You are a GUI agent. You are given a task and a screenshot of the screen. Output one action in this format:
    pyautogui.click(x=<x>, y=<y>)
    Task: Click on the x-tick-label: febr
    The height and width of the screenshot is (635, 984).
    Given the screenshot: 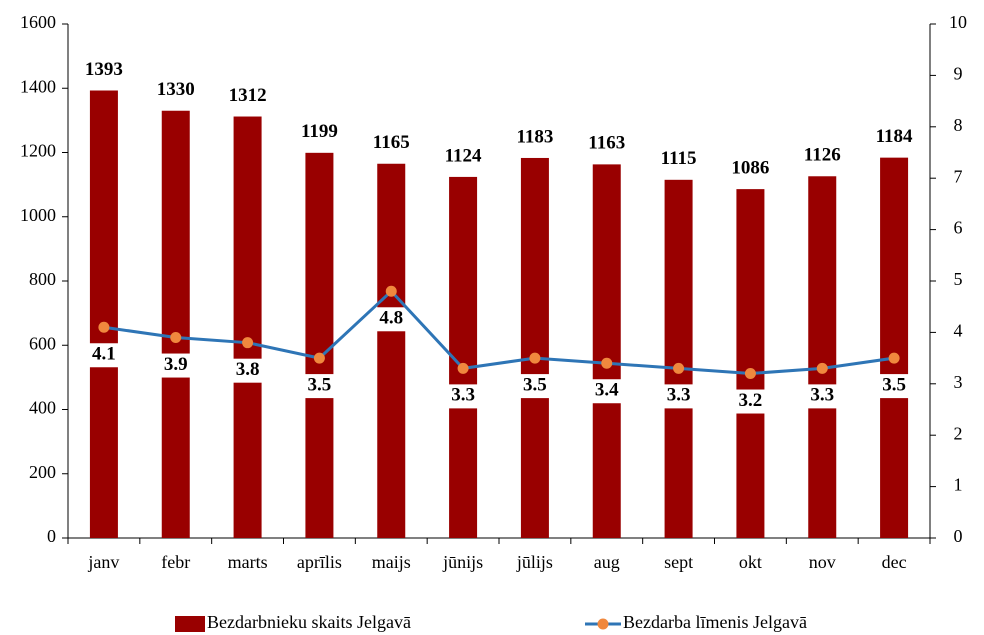 What is the action you would take?
    pyautogui.click(x=175, y=562)
    